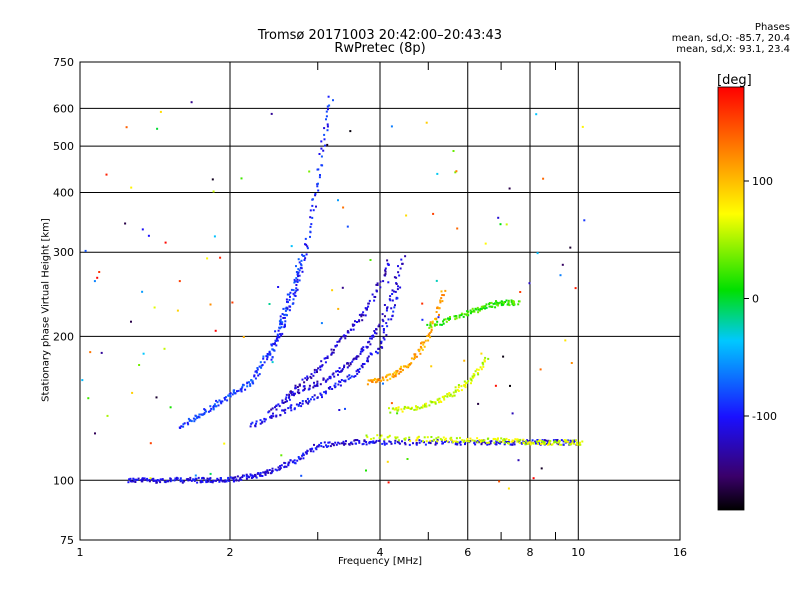 The height and width of the screenshot is (600, 800). Describe the element at coordinates (63, 146) in the screenshot. I see `y-tick-label: 500` at that location.